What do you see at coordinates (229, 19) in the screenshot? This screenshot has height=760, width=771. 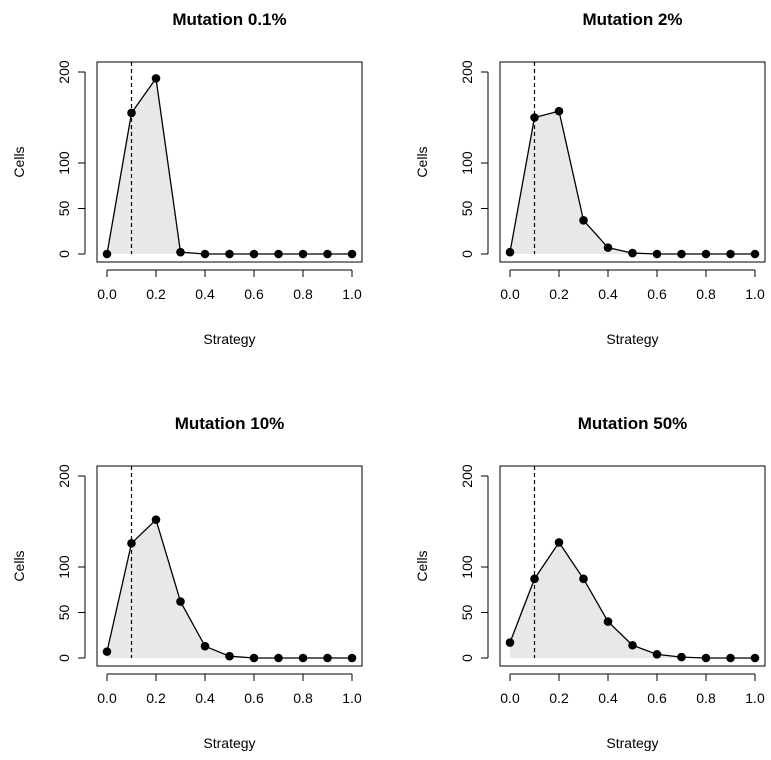 I see `chart-title: Mutation 0.1%` at bounding box center [229, 19].